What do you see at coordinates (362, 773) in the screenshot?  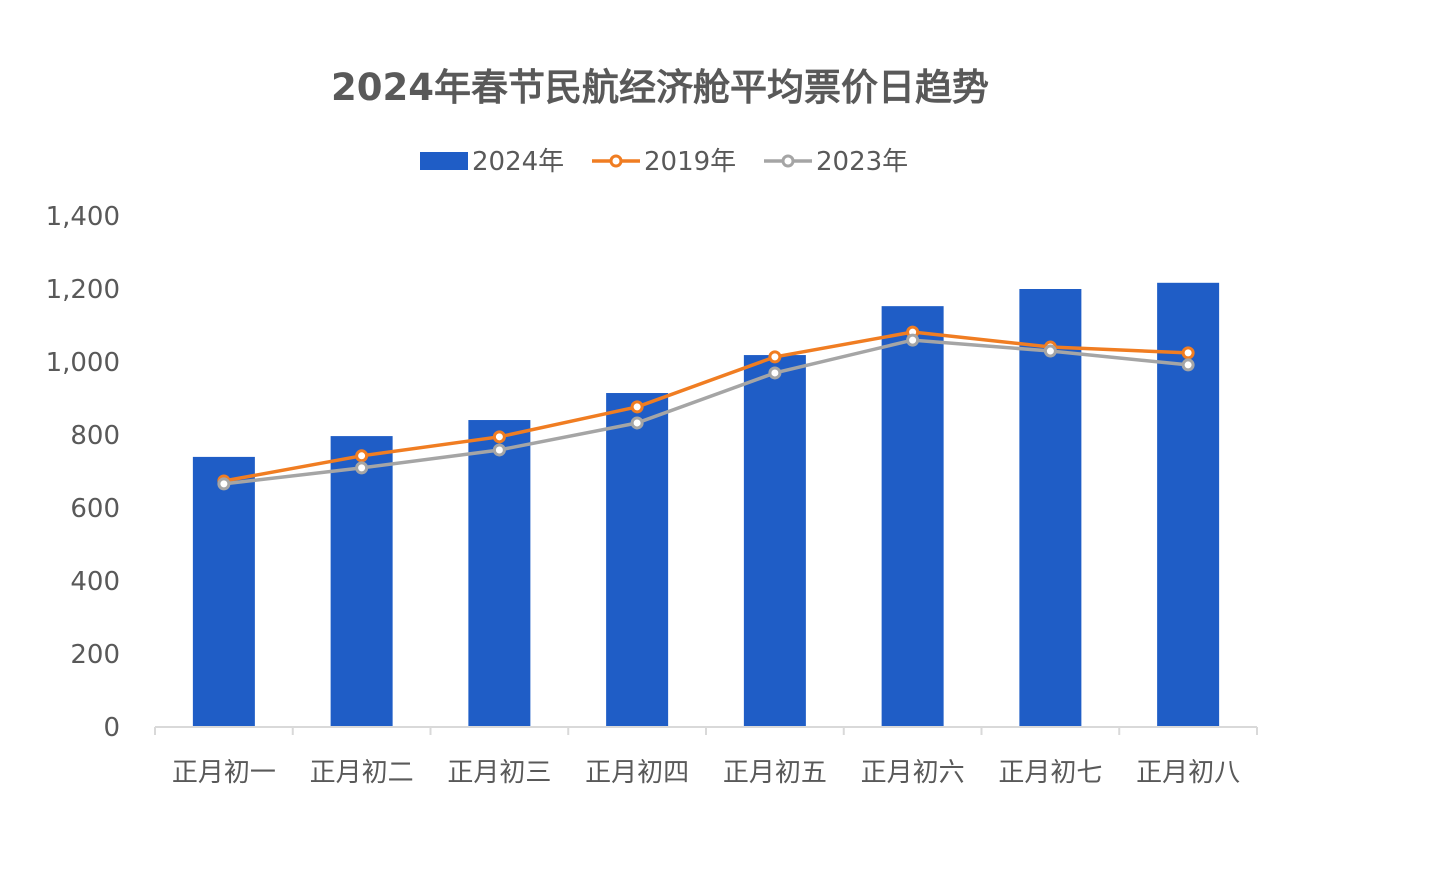 I see `x-tick-label: 正月初二` at bounding box center [362, 773].